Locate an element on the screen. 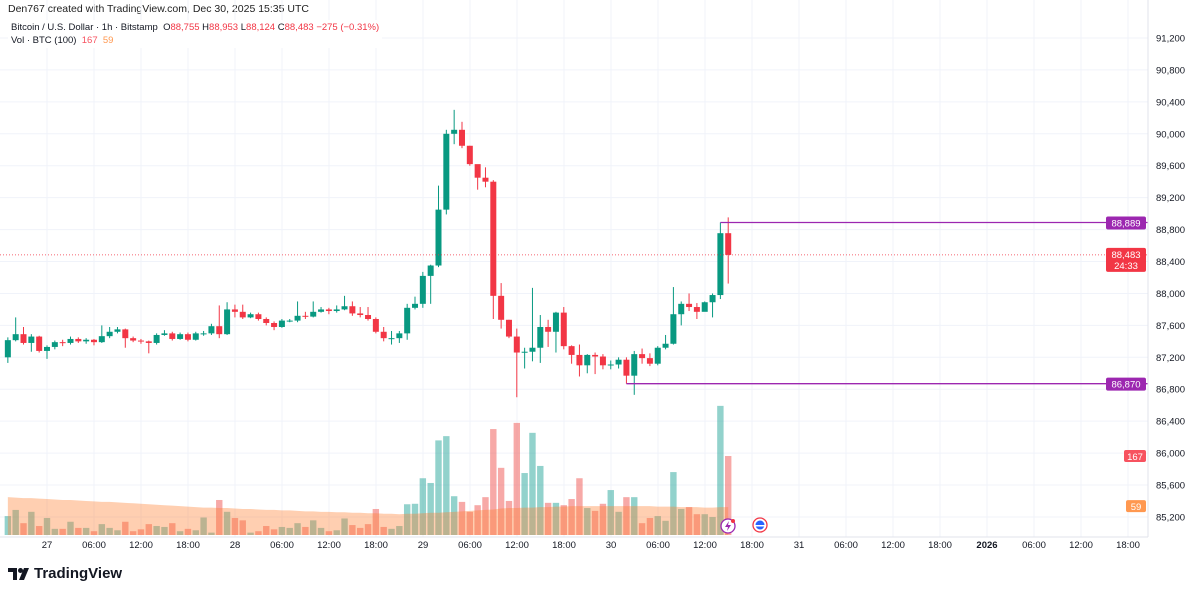  time-tick-label: 29 is located at coordinates (423, 545).